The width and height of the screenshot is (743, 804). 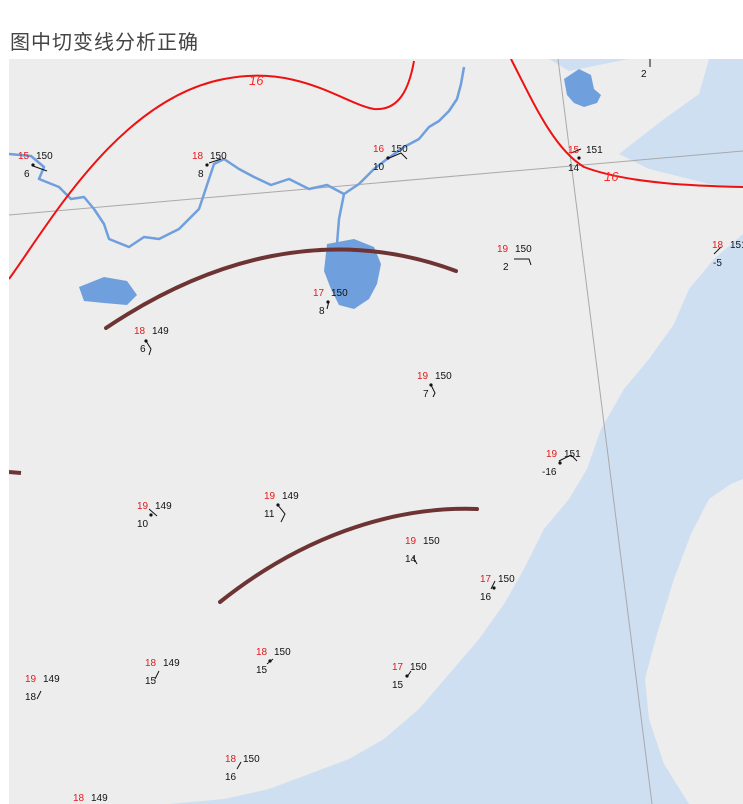 I want to click on station: 17 150 16, so click(x=497, y=588).